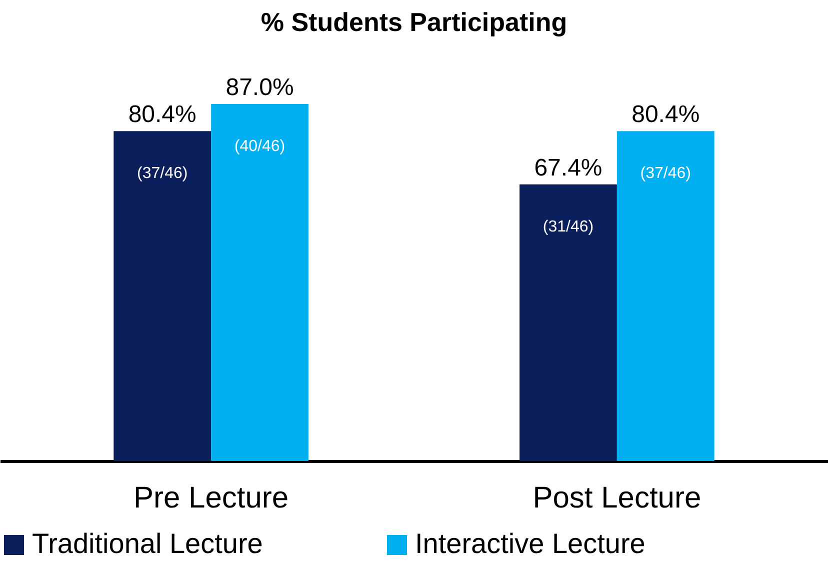 The image size is (828, 569). What do you see at coordinates (568, 168) in the screenshot?
I see `data-label: 67.4%` at bounding box center [568, 168].